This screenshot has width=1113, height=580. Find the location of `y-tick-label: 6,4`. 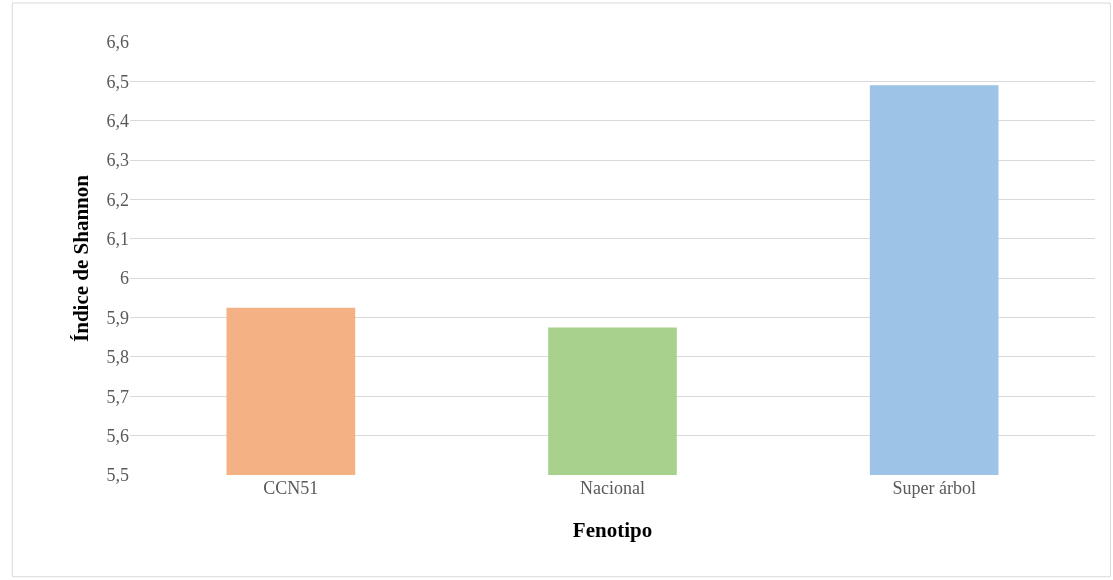

y-tick-label: 6,4 is located at coordinates (117, 121).